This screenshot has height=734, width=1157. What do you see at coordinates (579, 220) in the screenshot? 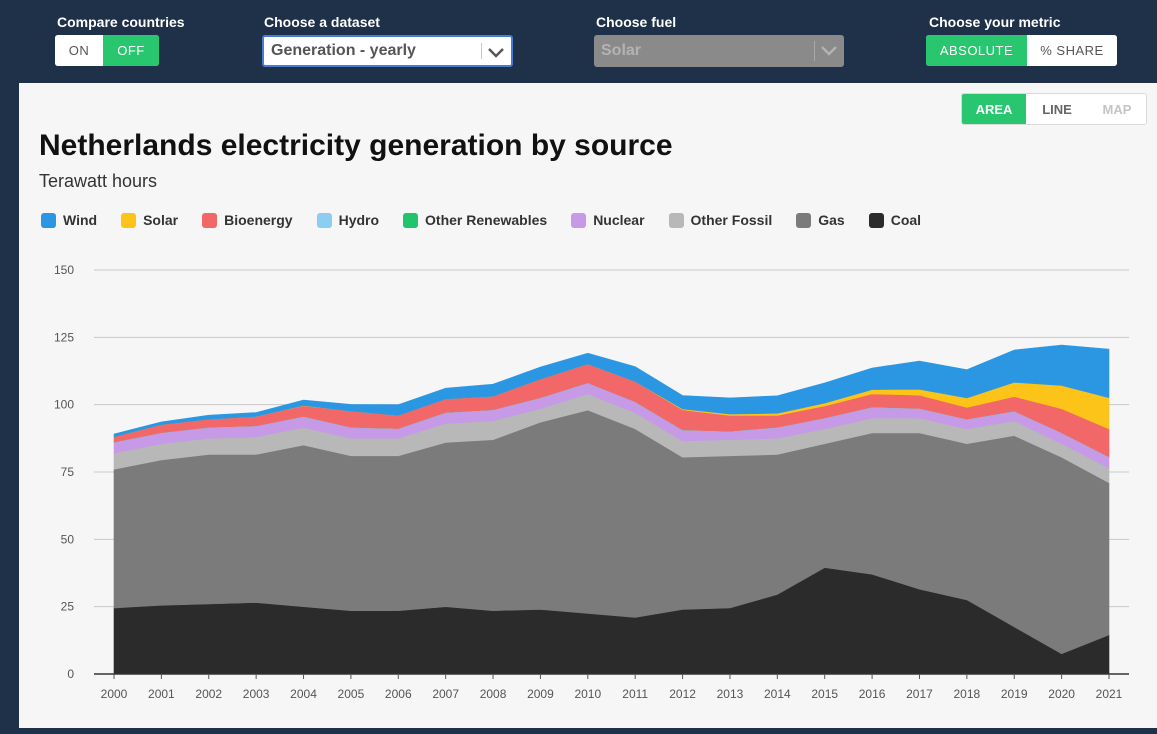
I see `legend-swatch-nuclear` at bounding box center [579, 220].